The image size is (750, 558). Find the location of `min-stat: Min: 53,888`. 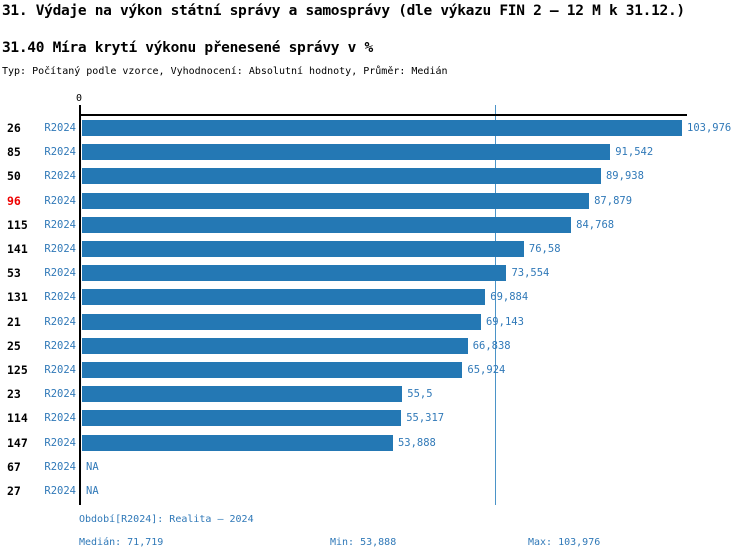

min-stat: Min: 53,888 is located at coordinates (363, 542).